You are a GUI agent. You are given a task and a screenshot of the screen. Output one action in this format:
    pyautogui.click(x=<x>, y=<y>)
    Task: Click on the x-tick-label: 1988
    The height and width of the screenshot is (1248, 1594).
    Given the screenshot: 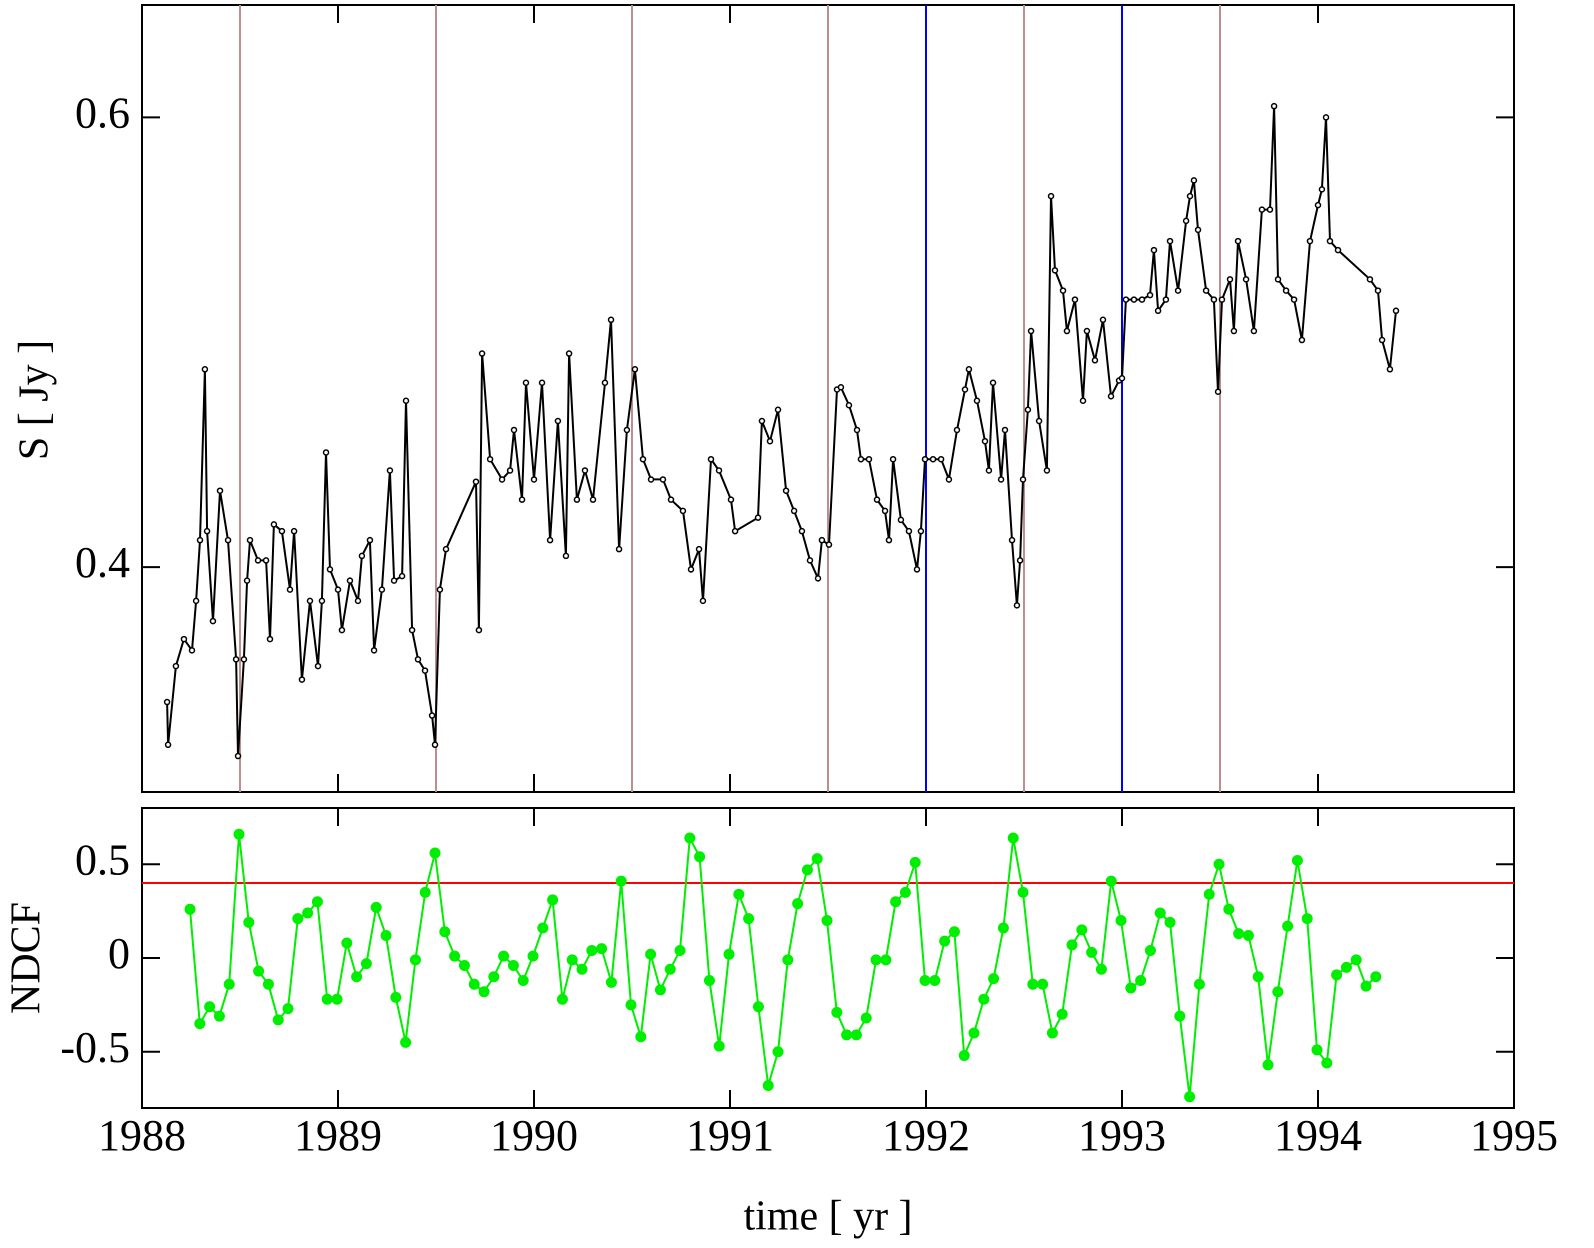 What is the action you would take?
    pyautogui.click(x=142, y=1135)
    